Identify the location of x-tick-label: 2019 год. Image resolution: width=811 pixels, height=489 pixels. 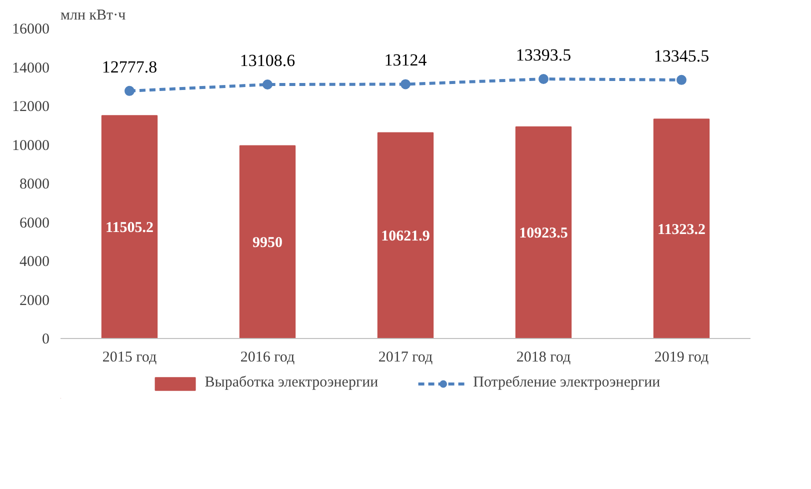
(681, 358).